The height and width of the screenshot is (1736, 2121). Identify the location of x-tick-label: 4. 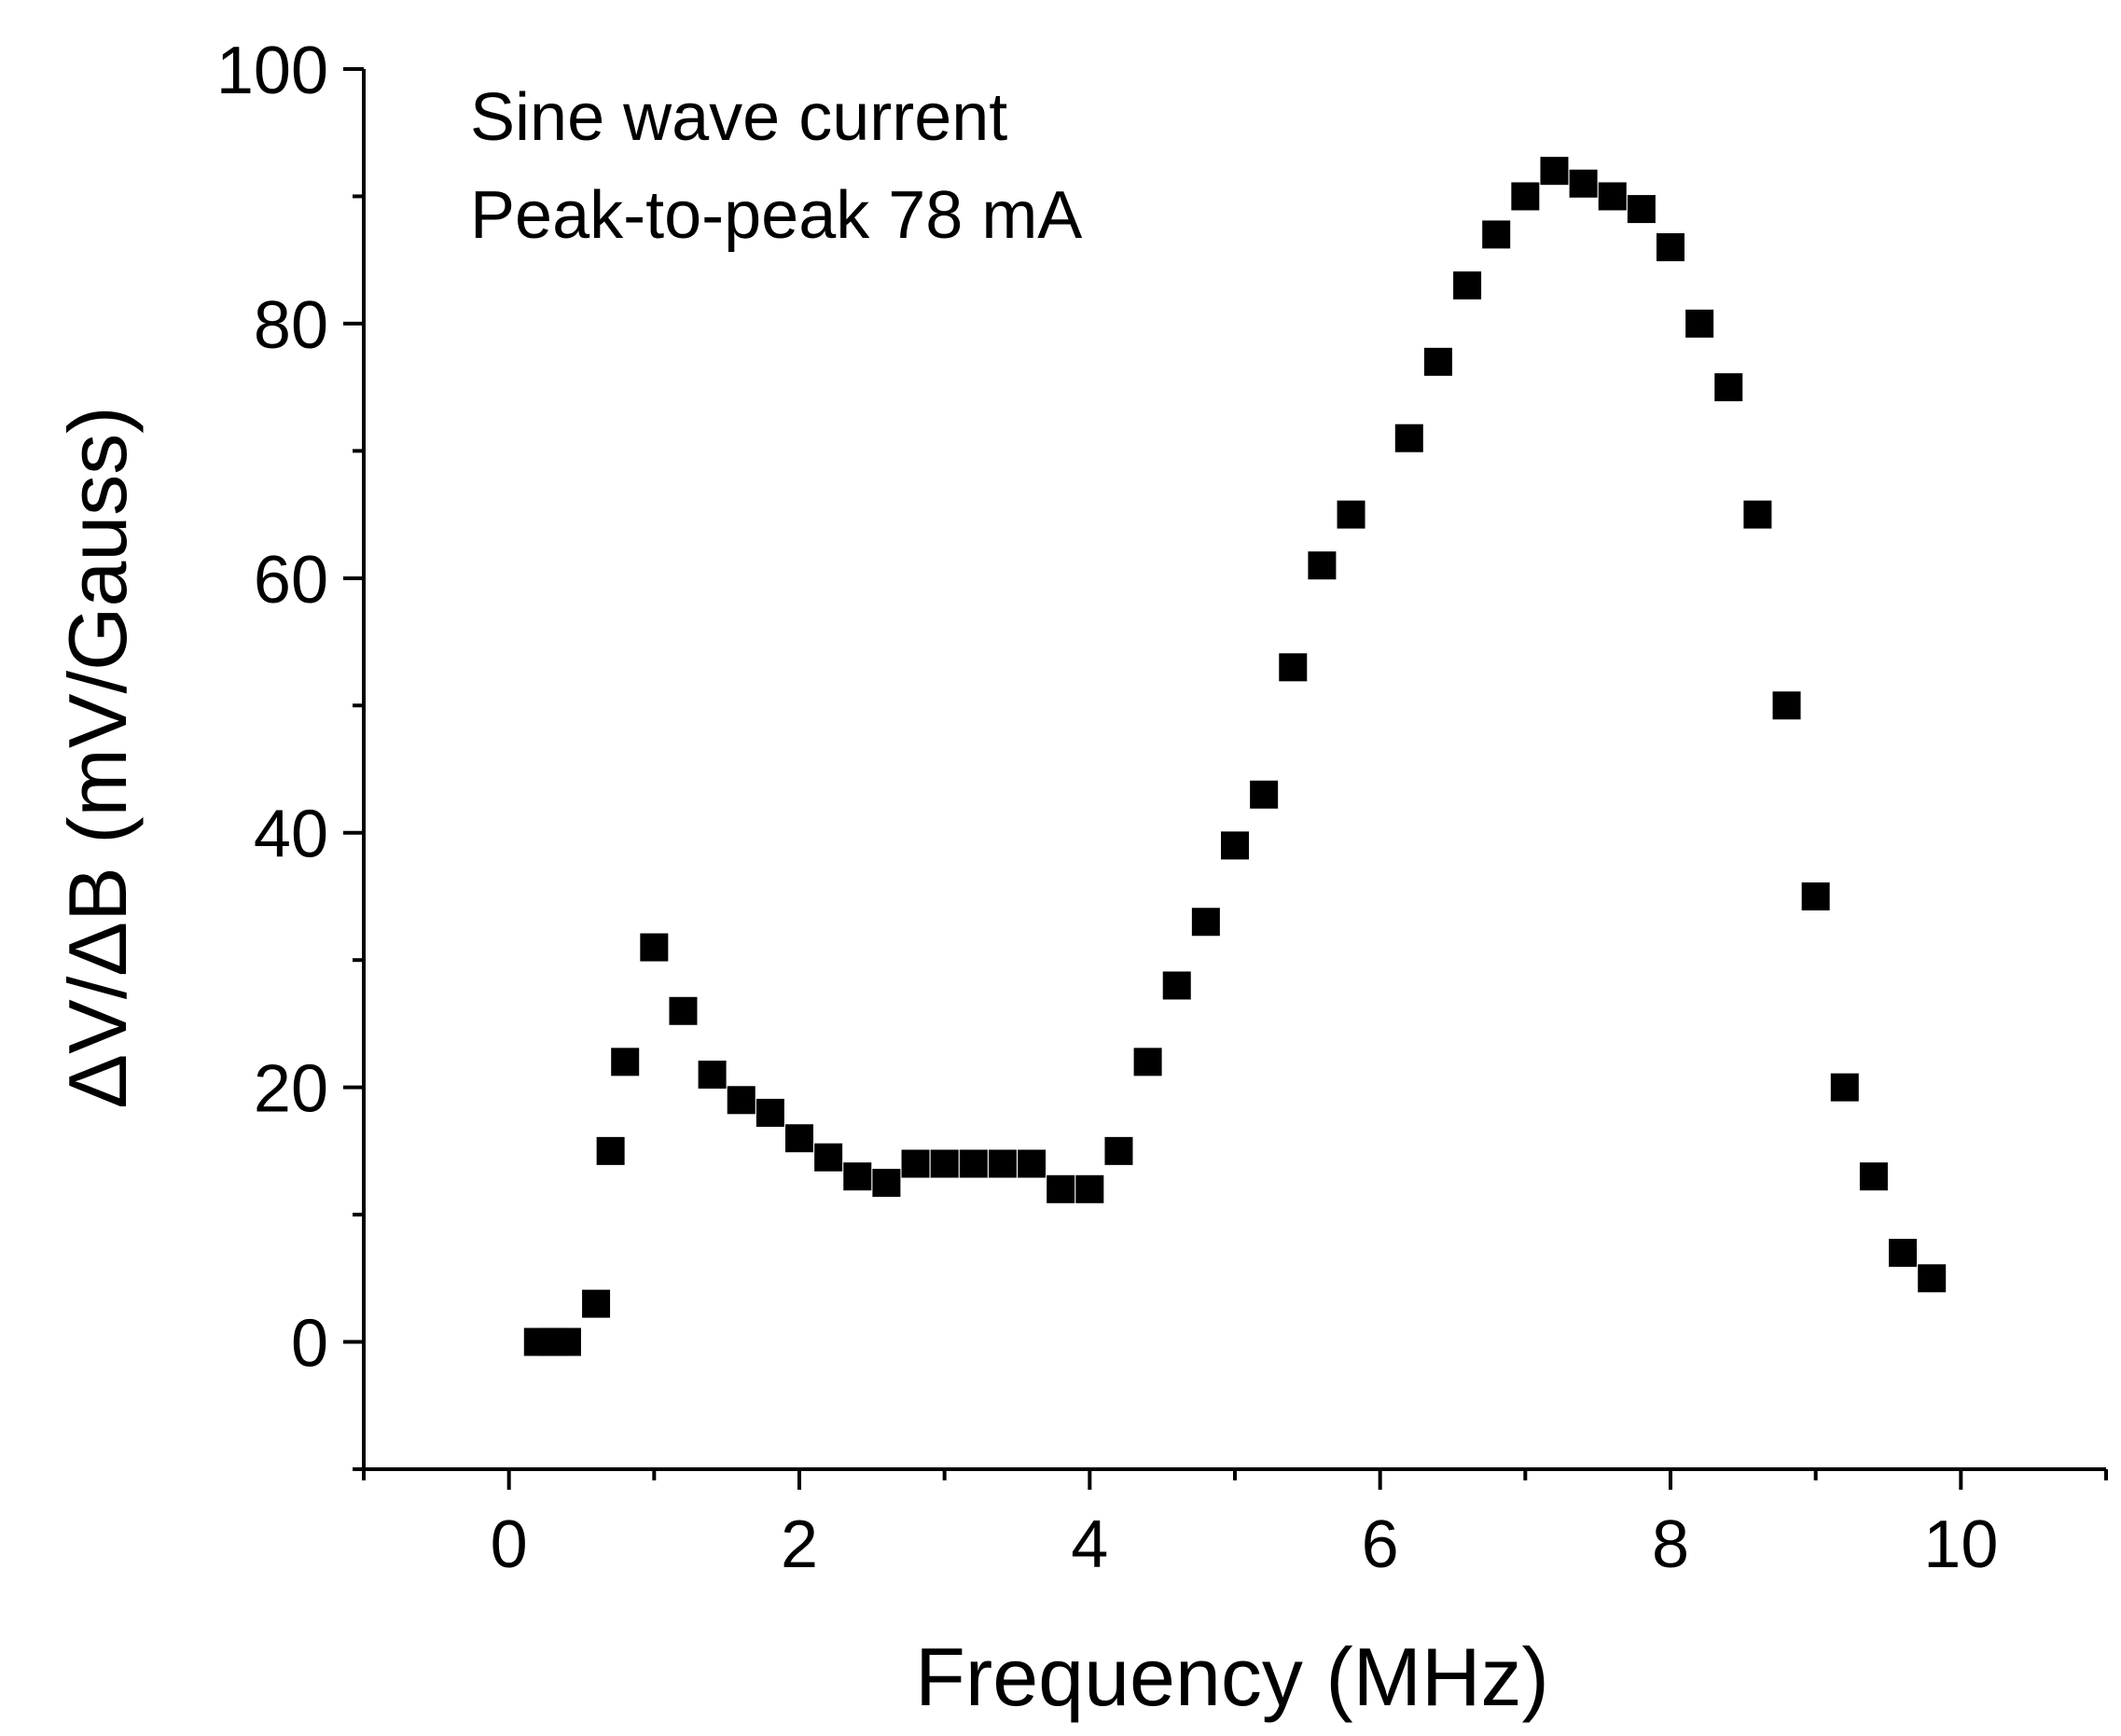
(1089, 1544).